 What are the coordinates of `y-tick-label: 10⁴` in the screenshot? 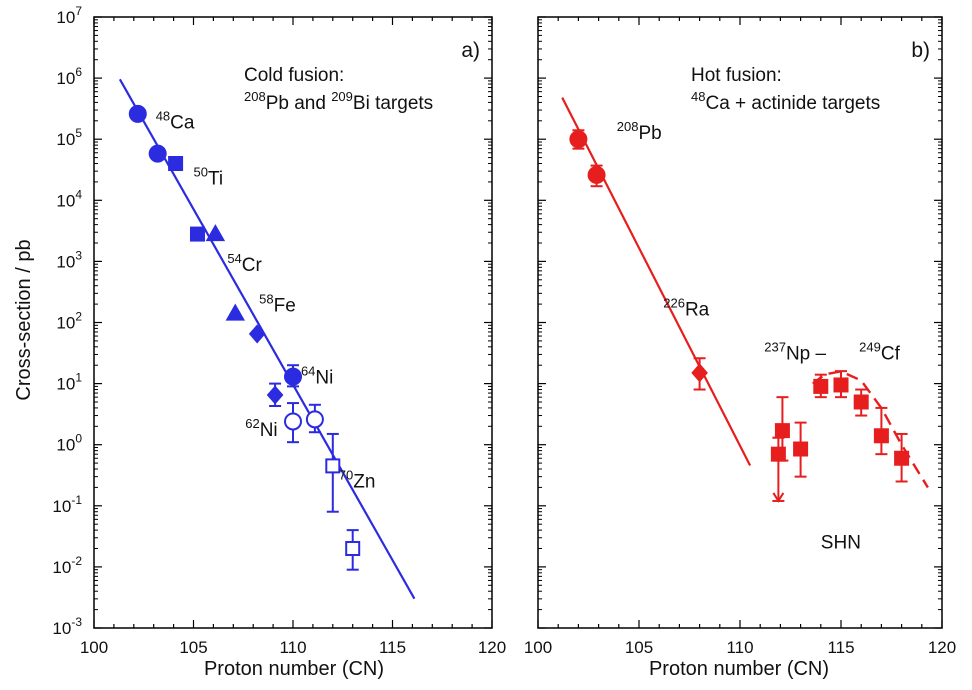 It's located at (69, 198).